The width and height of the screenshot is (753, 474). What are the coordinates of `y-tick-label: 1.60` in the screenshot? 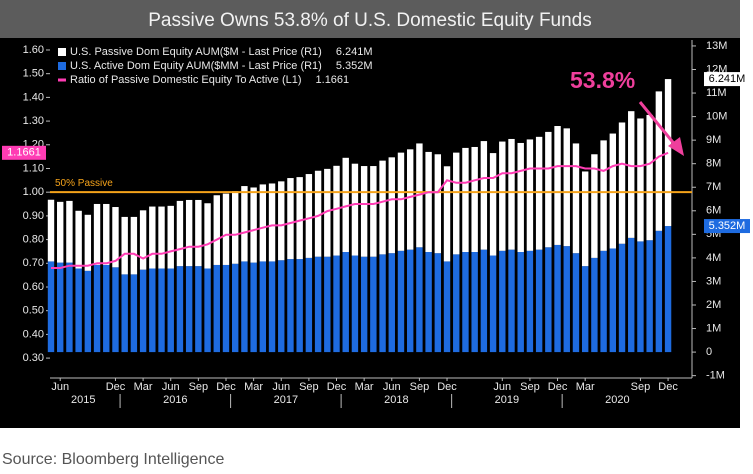 It's located at (33, 50).